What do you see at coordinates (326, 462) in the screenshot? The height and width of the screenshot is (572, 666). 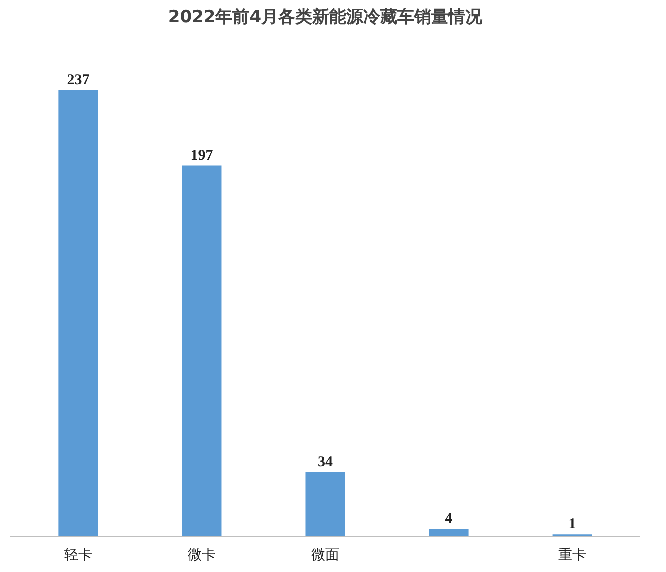 I see `data-label: 34` at bounding box center [326, 462].